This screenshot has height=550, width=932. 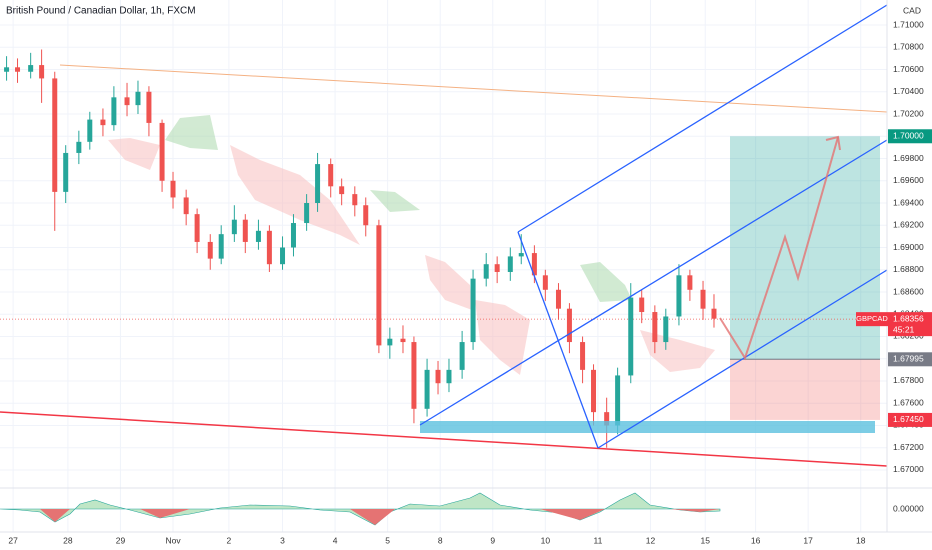 I want to click on y-tick-label: 1.70200, so click(x=908, y=113).